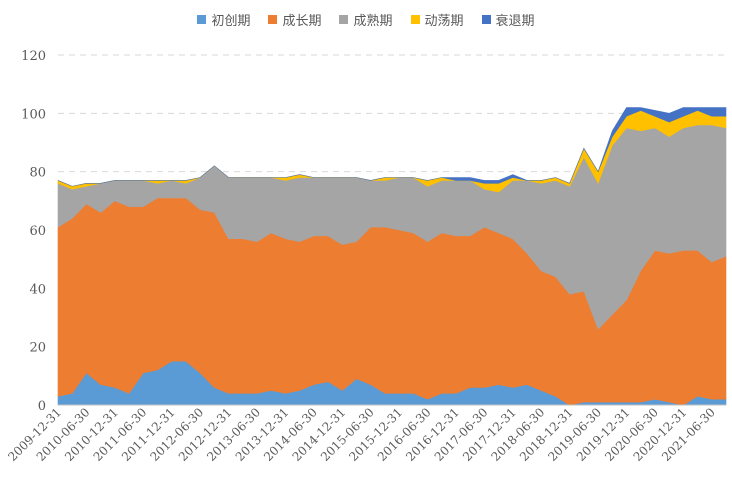 Image resolution: width=732 pixels, height=486 pixels. Describe the element at coordinates (444, 21) in the screenshot. I see `legend-label: 动荡期` at that location.